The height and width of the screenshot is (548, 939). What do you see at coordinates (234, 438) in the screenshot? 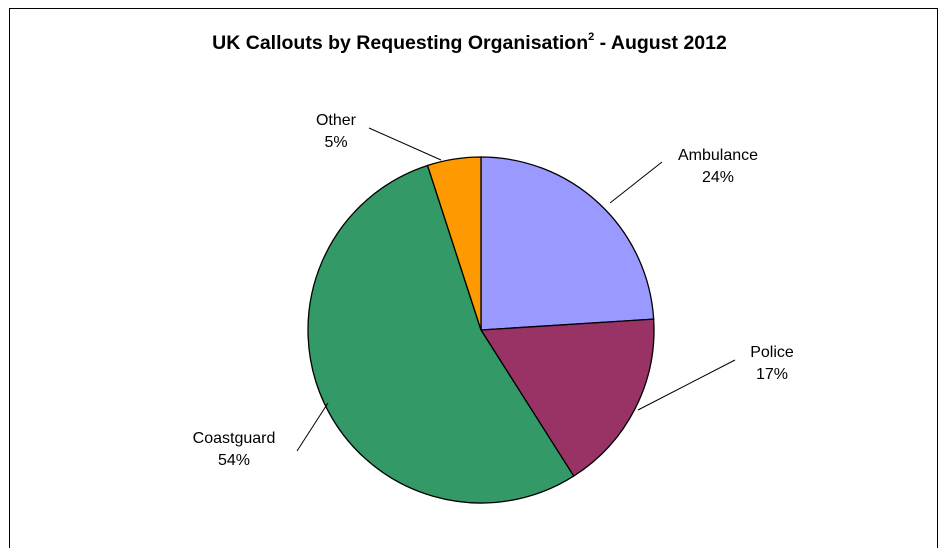
I see `slice-label-coastguard: Coastguard` at bounding box center [234, 438].